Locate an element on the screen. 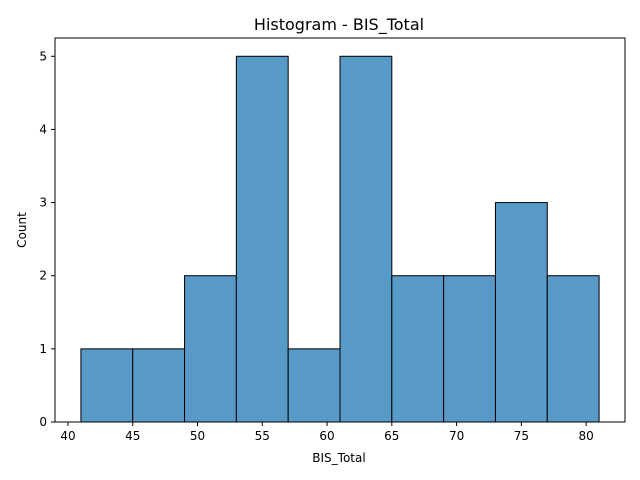 This screenshot has width=640, height=480. y-tick-label: 1 is located at coordinates (43, 349).